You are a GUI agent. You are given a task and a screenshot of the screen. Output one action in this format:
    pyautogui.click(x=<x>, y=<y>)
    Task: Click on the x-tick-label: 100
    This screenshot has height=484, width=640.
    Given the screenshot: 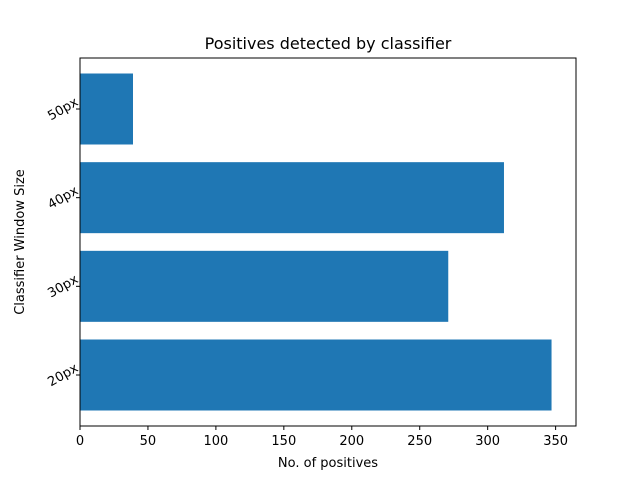 What is the action you would take?
    pyautogui.click(x=215, y=441)
    